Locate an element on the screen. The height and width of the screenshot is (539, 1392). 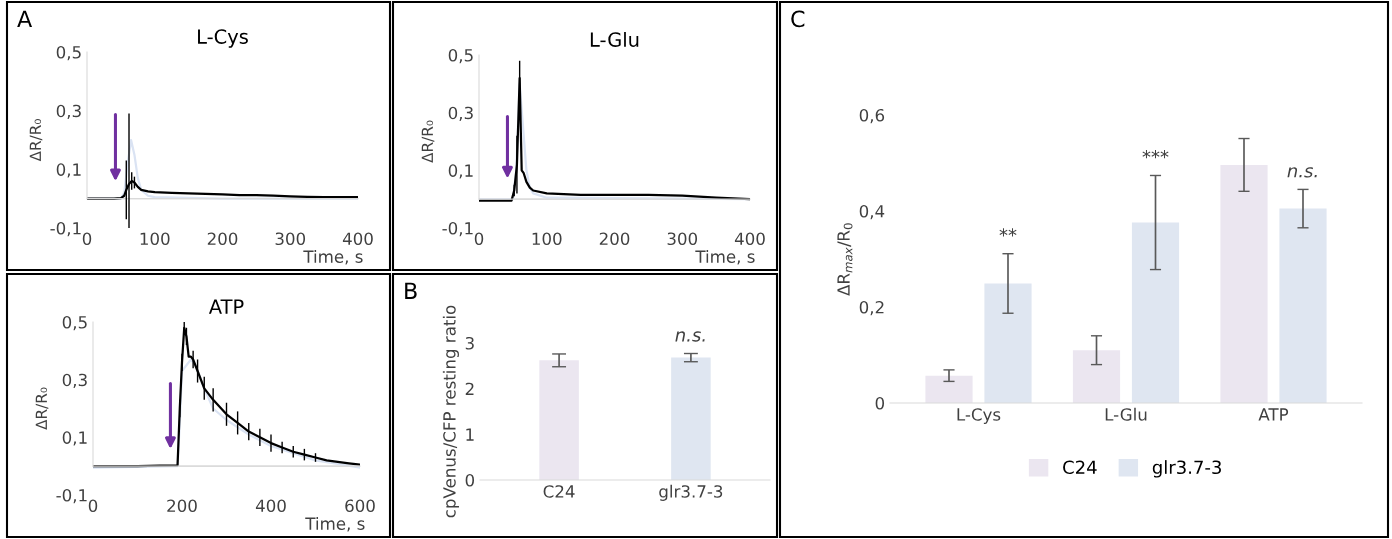
y-axis-title: ΔR$_{max}$/R$_{0}$ is located at coordinates (845, 259).